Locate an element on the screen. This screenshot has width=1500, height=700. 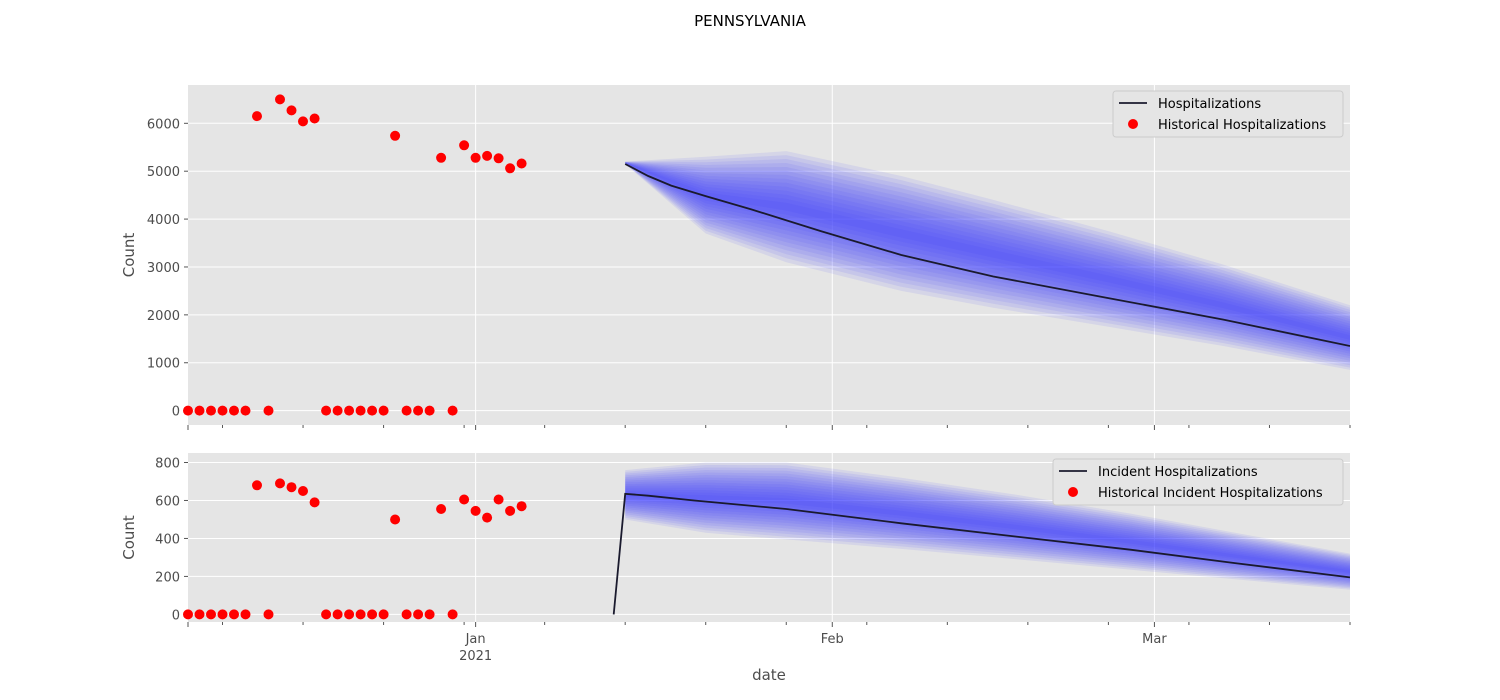
x-tick-label: Mar is located at coordinates (1154, 639).